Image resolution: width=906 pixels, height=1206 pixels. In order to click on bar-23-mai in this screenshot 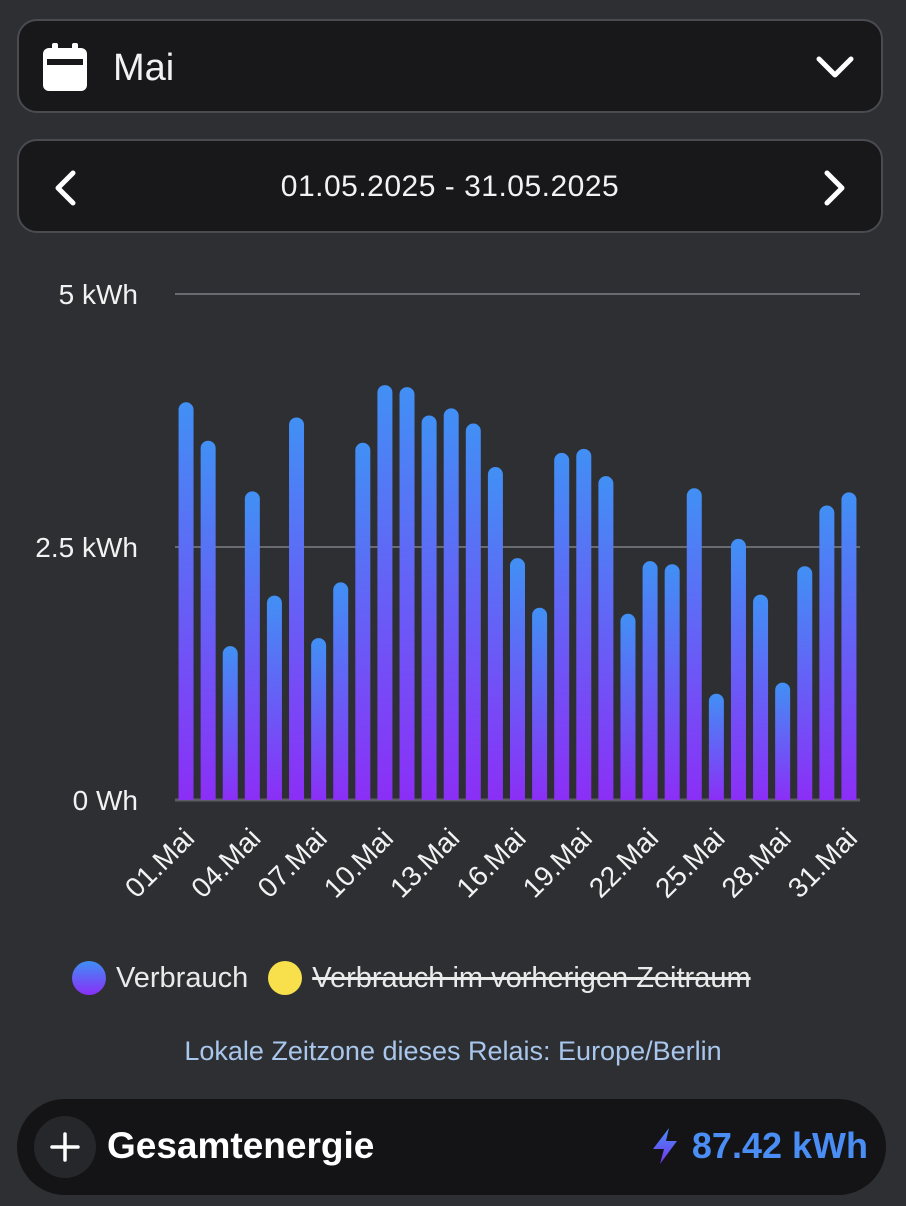, I will do `click(672, 682)`.